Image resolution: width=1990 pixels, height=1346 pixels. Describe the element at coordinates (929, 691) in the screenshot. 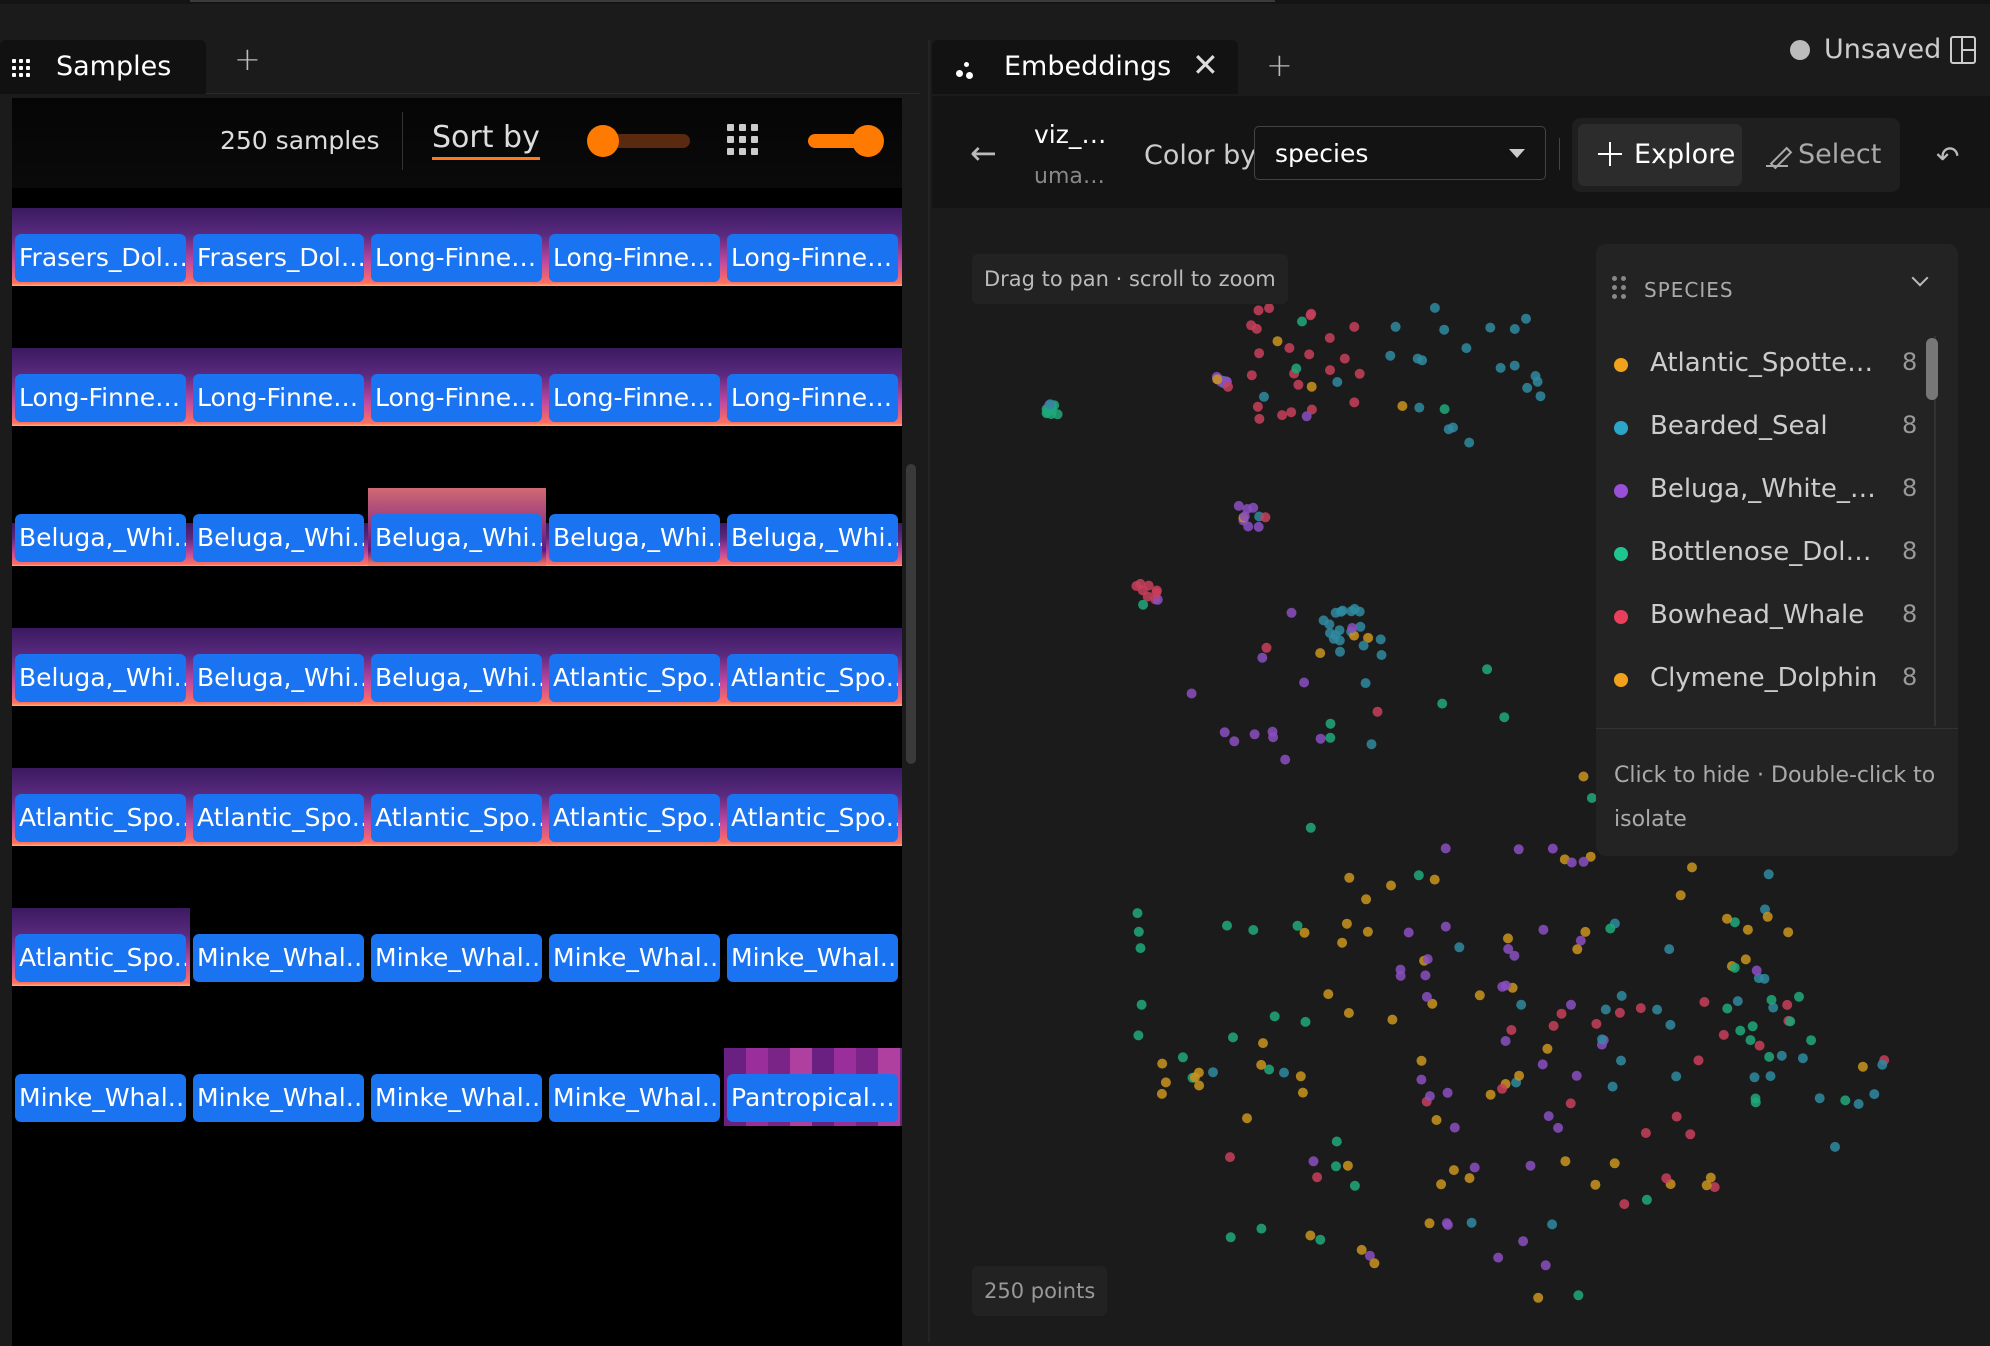

I see `panel-divider` at that location.